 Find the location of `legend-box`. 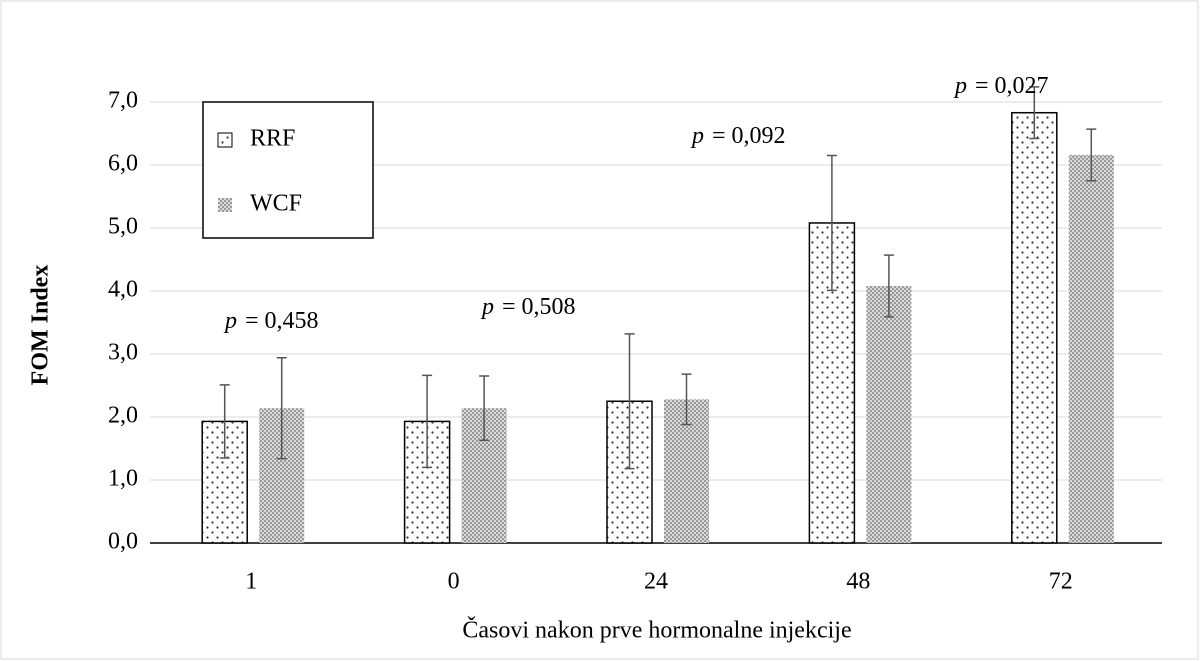

legend-box is located at coordinates (288, 170).